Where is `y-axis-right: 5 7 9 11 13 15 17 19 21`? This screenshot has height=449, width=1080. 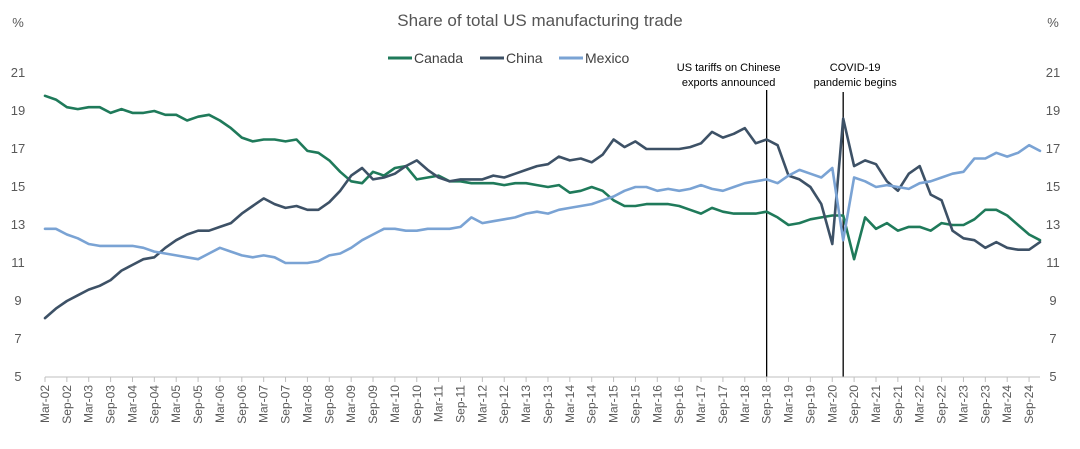
y-axis-right: 5 7 9 11 13 15 17 19 21 is located at coordinates (1053, 224).